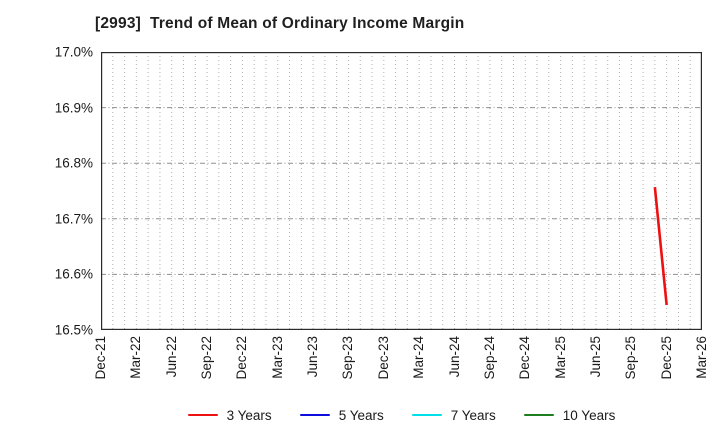  What do you see at coordinates (136, 357) in the screenshot?
I see `x-tick-label: Mar-22` at bounding box center [136, 357].